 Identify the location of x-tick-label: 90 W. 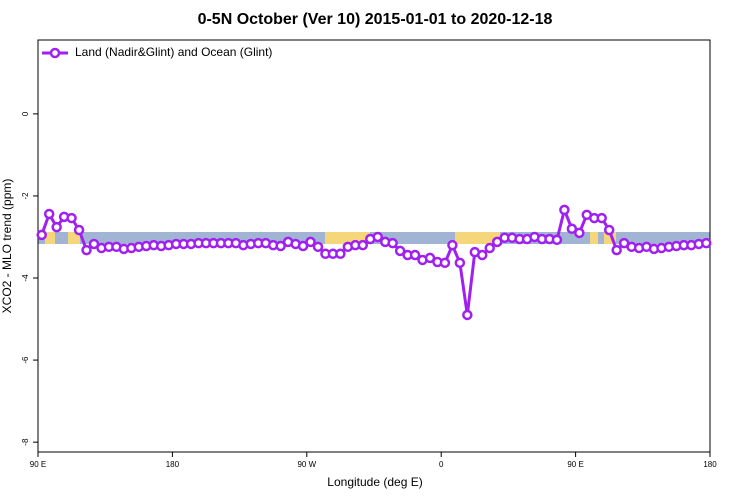
(306, 464).